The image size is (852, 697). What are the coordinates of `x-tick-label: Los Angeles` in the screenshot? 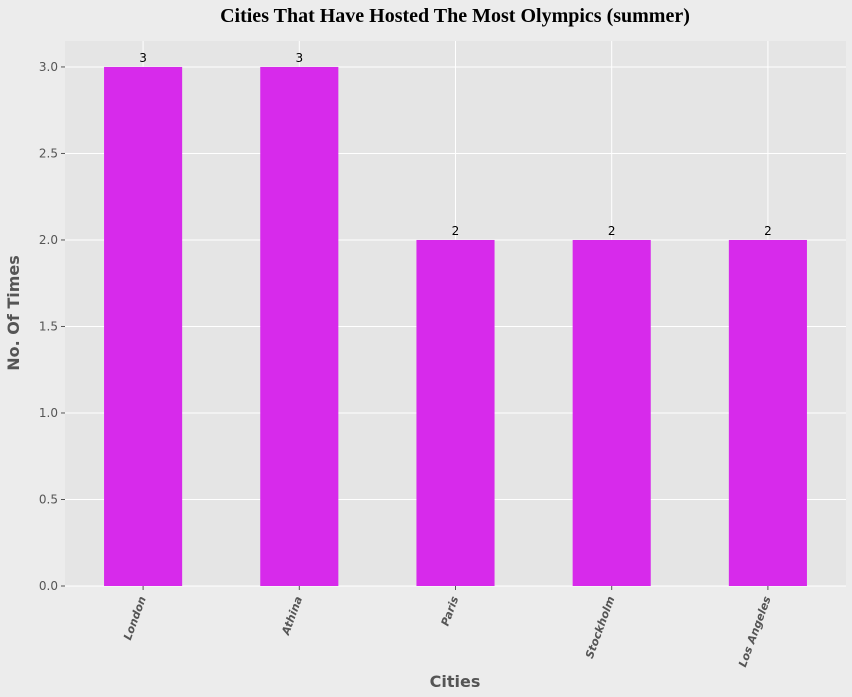 It's located at (755, 631).